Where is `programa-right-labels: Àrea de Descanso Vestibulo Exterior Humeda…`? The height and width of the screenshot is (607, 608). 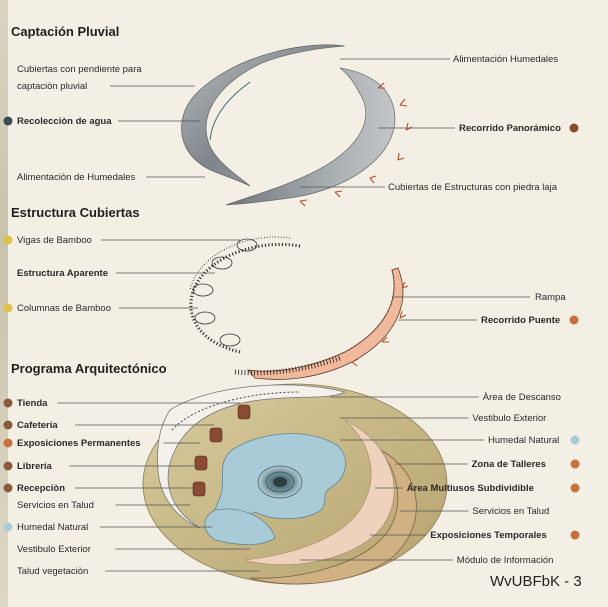 programa-right-labels: Àrea de Descanso Vestibulo Exterior Humeda… is located at coordinates (440, 479).